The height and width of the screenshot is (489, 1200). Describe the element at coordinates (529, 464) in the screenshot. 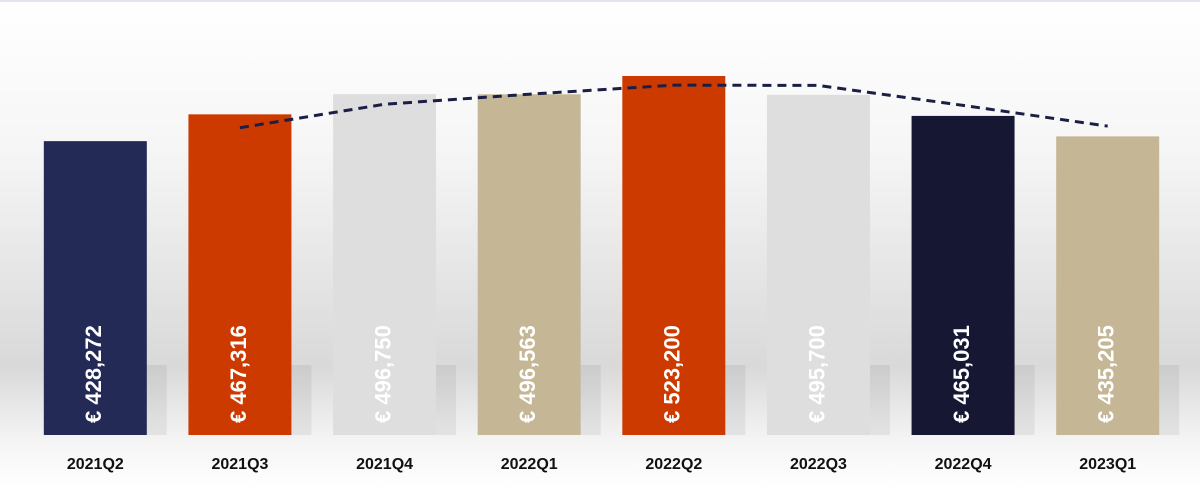

I see `x-tick-label: 2022Q1` at that location.